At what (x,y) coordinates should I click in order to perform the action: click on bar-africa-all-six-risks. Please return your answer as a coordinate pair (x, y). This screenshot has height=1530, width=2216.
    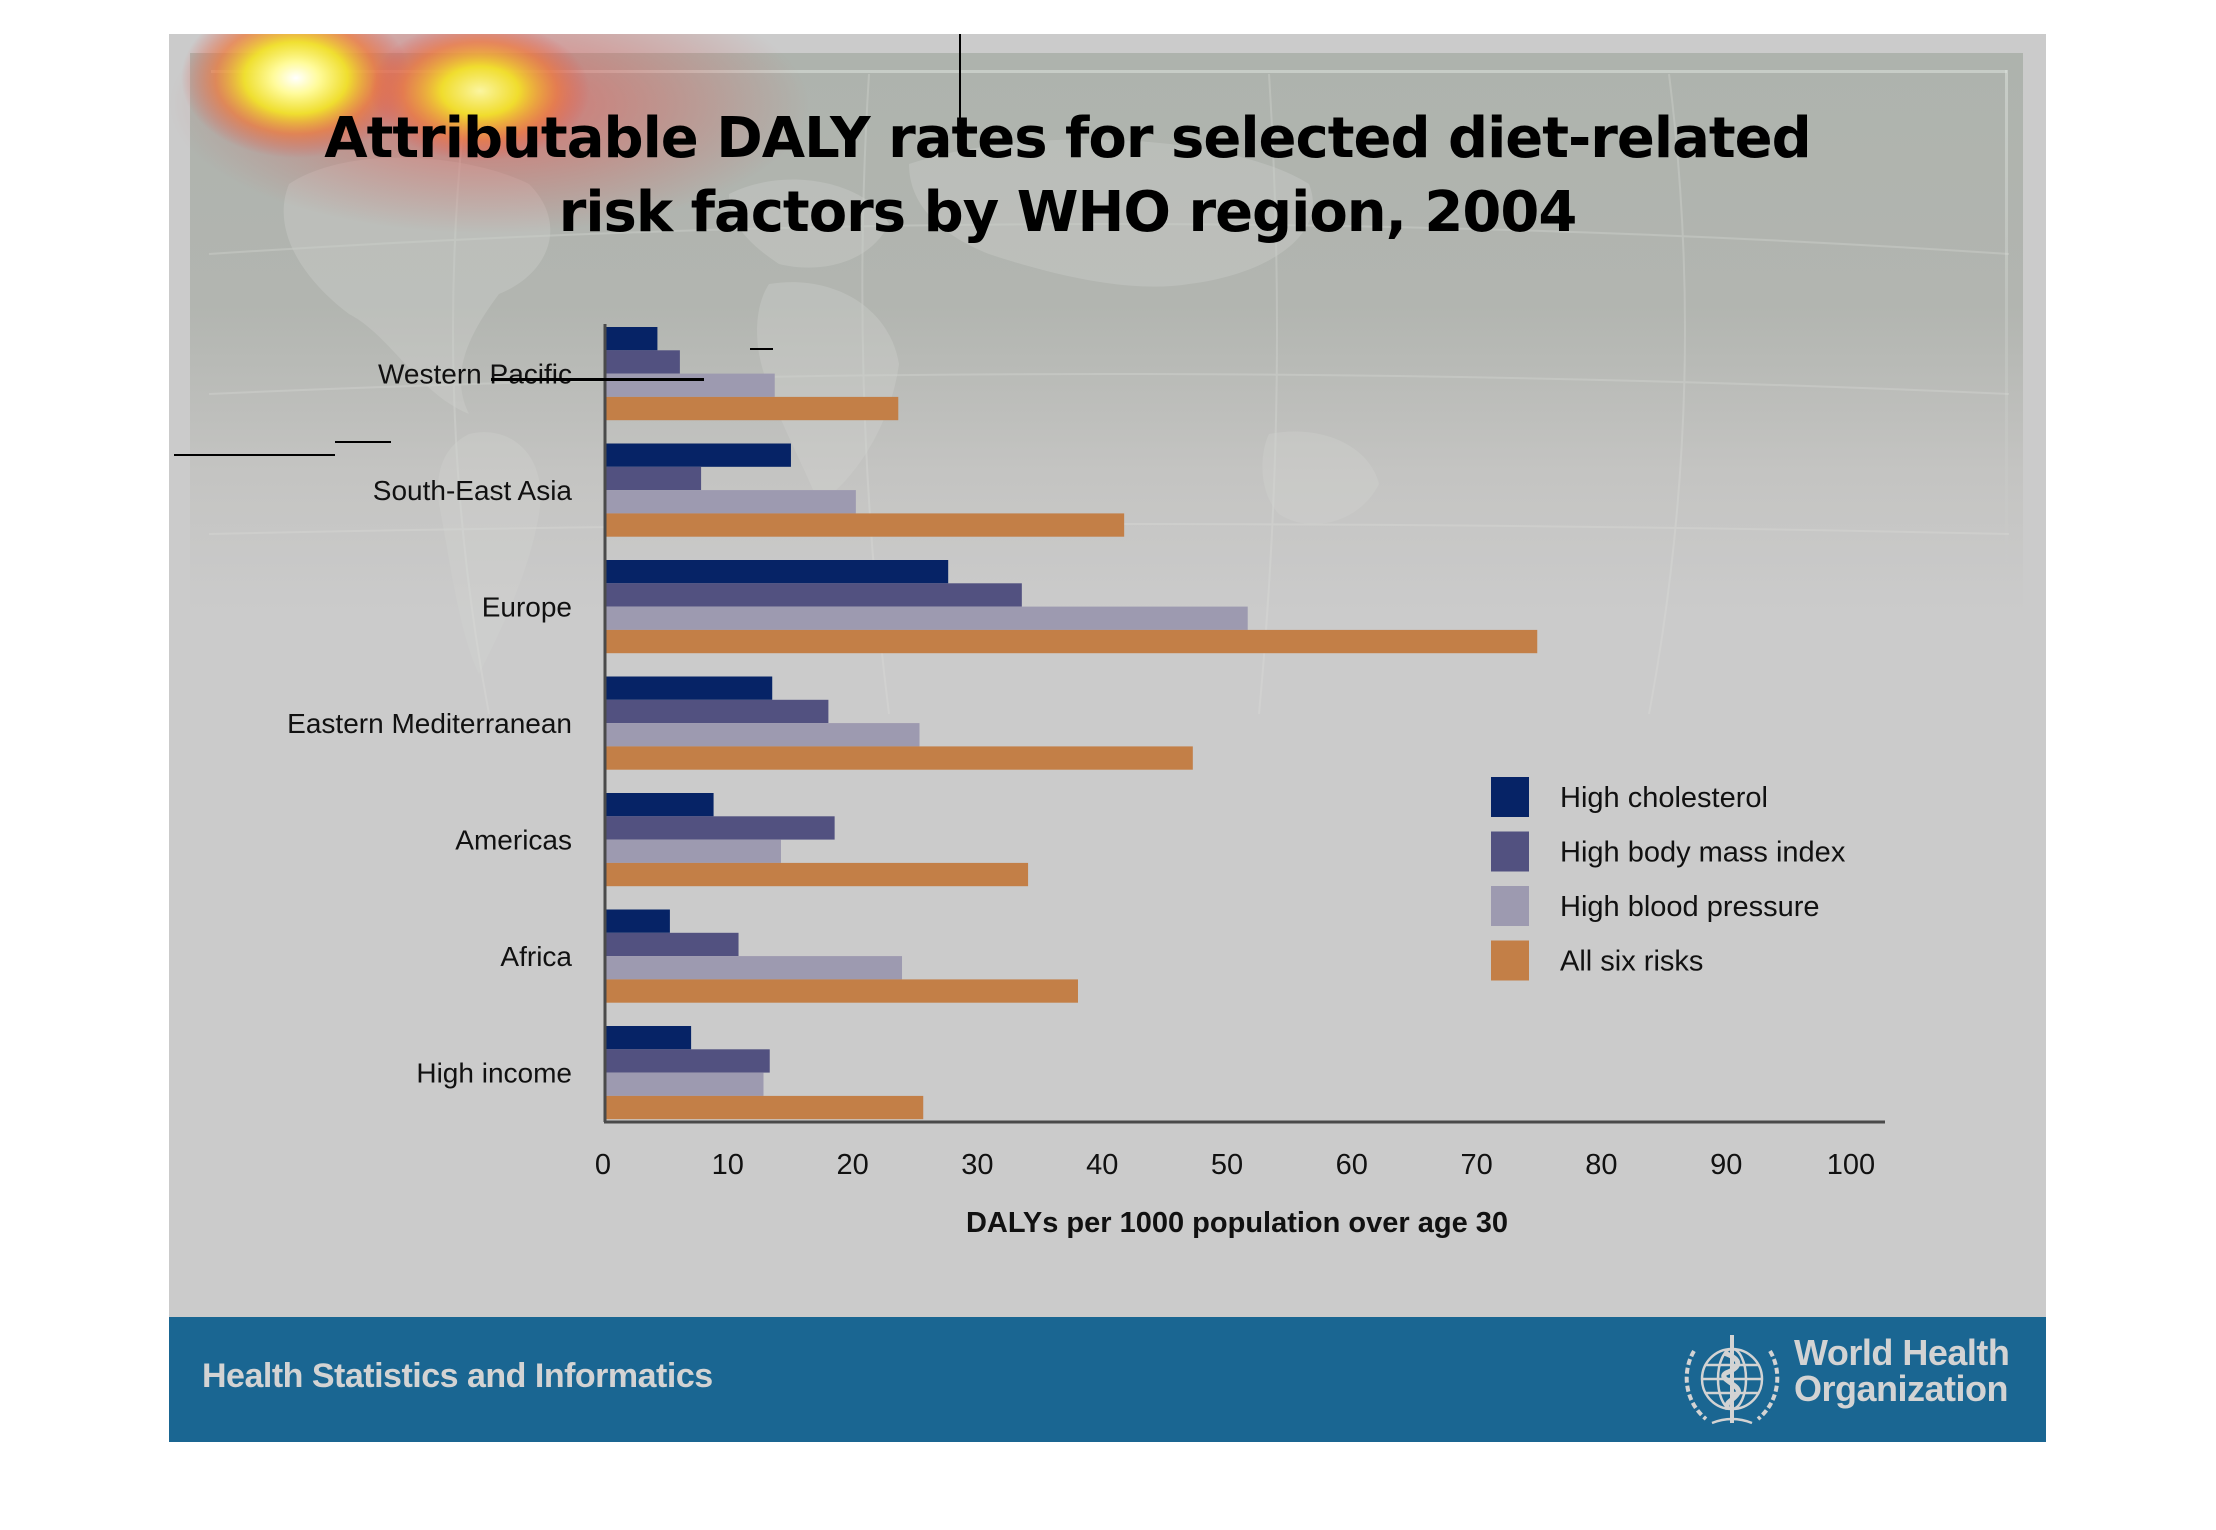
    Looking at the image, I should click on (841, 991).